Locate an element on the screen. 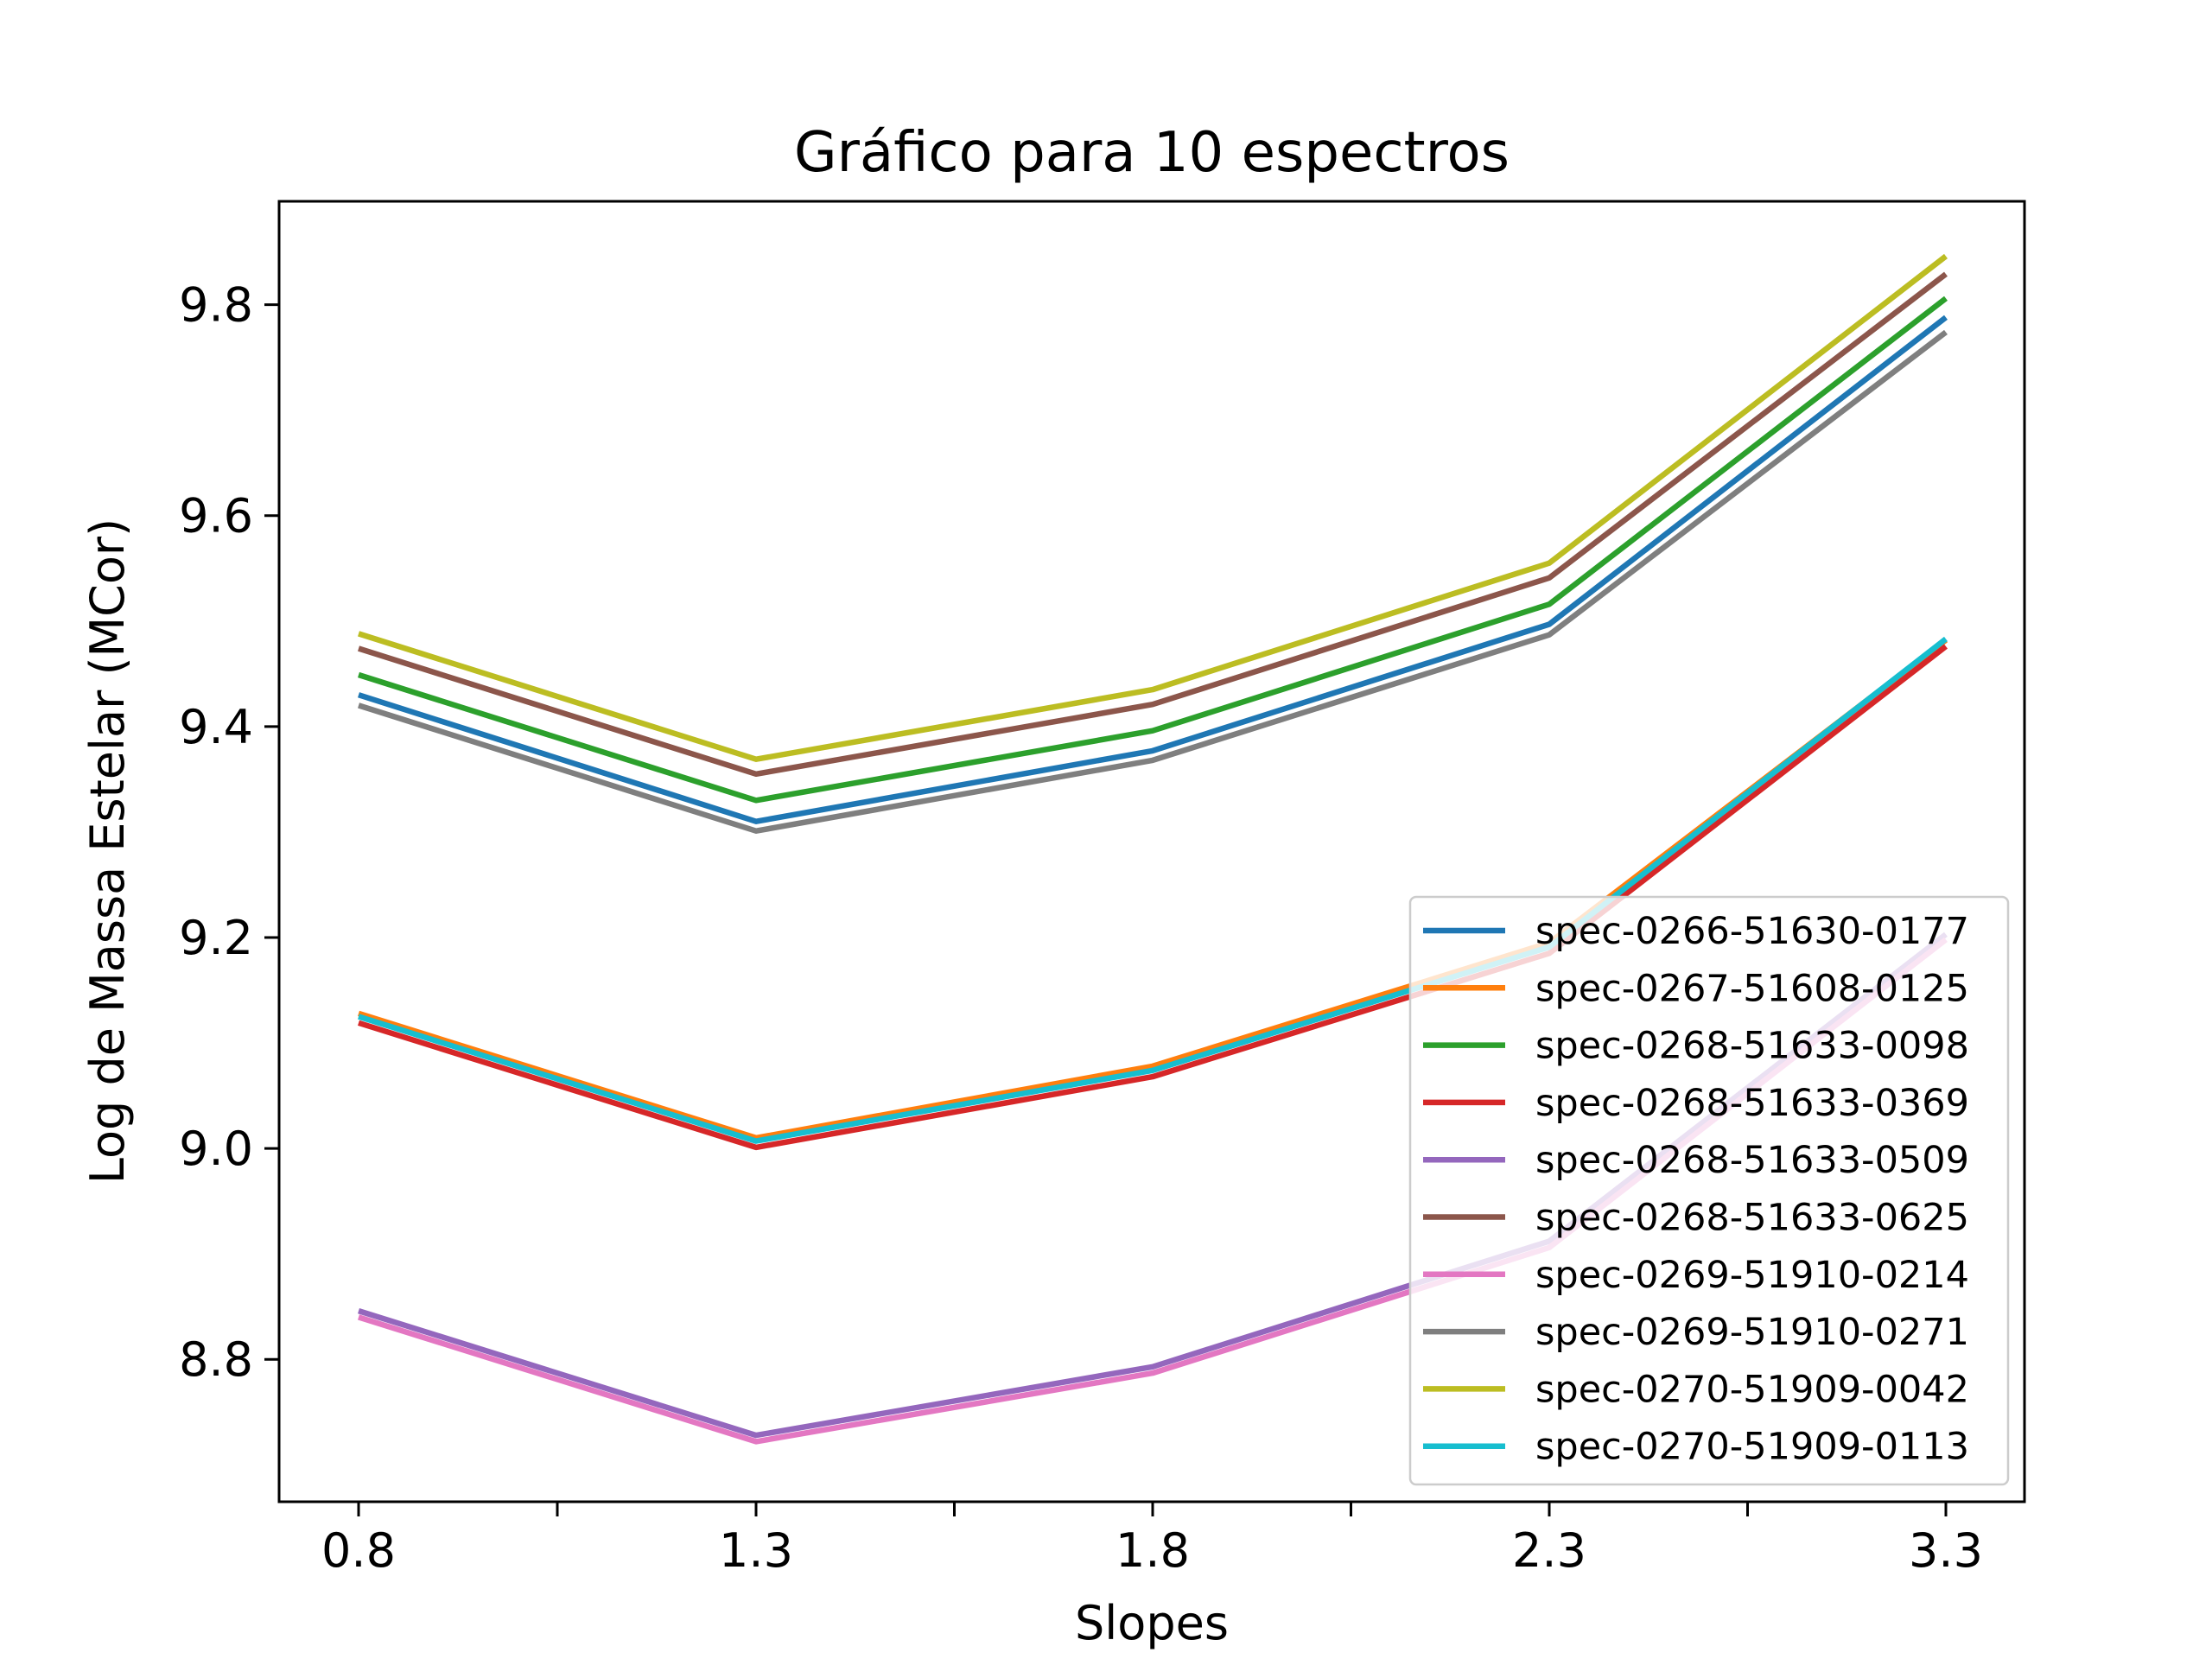  legend-label: spec-0268-51633-0625 is located at coordinates (1752, 1218).